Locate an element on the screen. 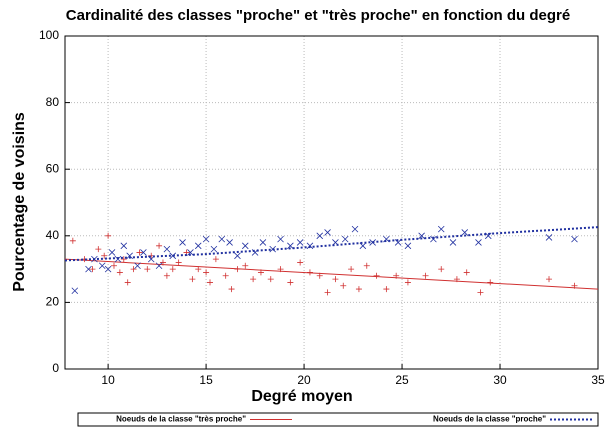 This screenshot has height=431, width=607. y-tick-label: 60 is located at coordinates (53, 168).